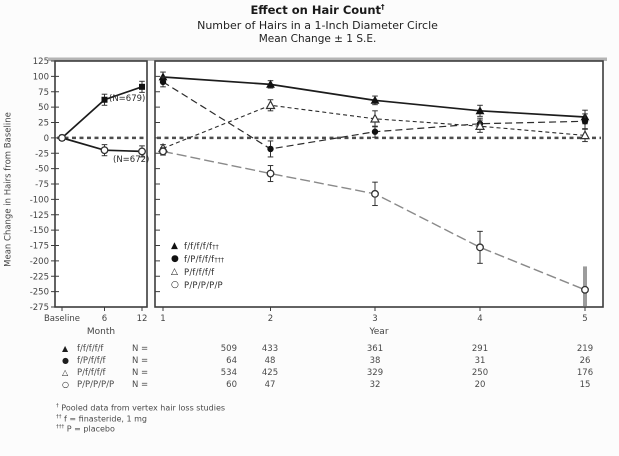 The image size is (619, 456). What do you see at coordinates (91, 361) in the screenshot?
I see `group-label: f/P/f/f/f` at bounding box center [91, 361].